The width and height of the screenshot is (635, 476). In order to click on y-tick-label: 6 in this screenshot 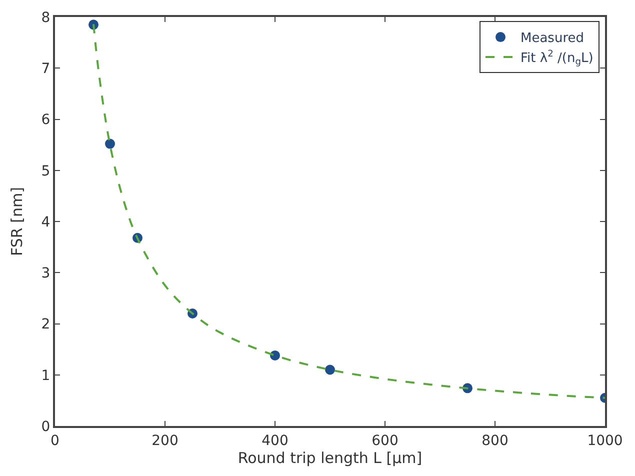, I will do `click(45, 120)`.